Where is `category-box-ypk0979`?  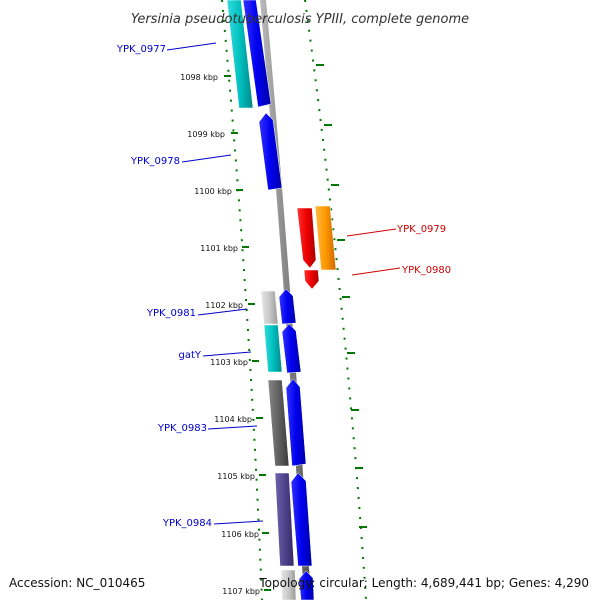
category-box-ypk0979 is located at coordinates (325, 238).